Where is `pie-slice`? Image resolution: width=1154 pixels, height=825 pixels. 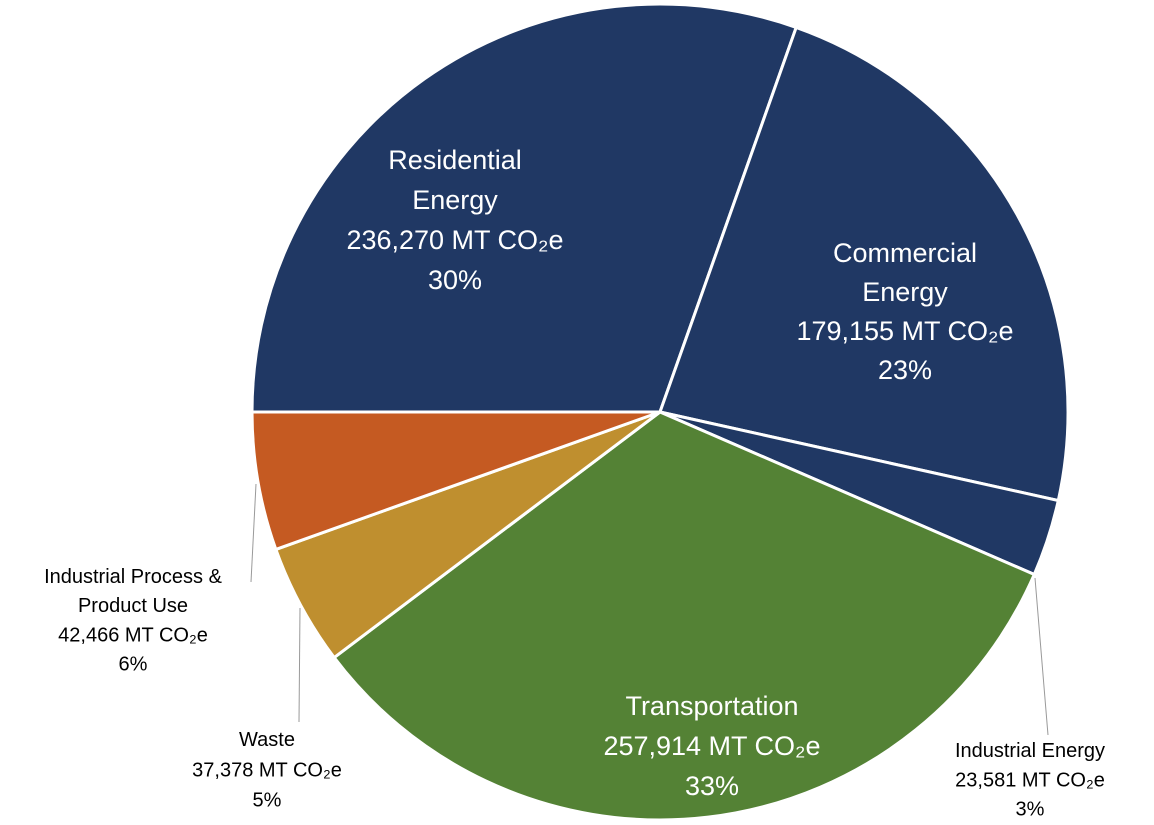
pie-slice is located at coordinates (455, 481).